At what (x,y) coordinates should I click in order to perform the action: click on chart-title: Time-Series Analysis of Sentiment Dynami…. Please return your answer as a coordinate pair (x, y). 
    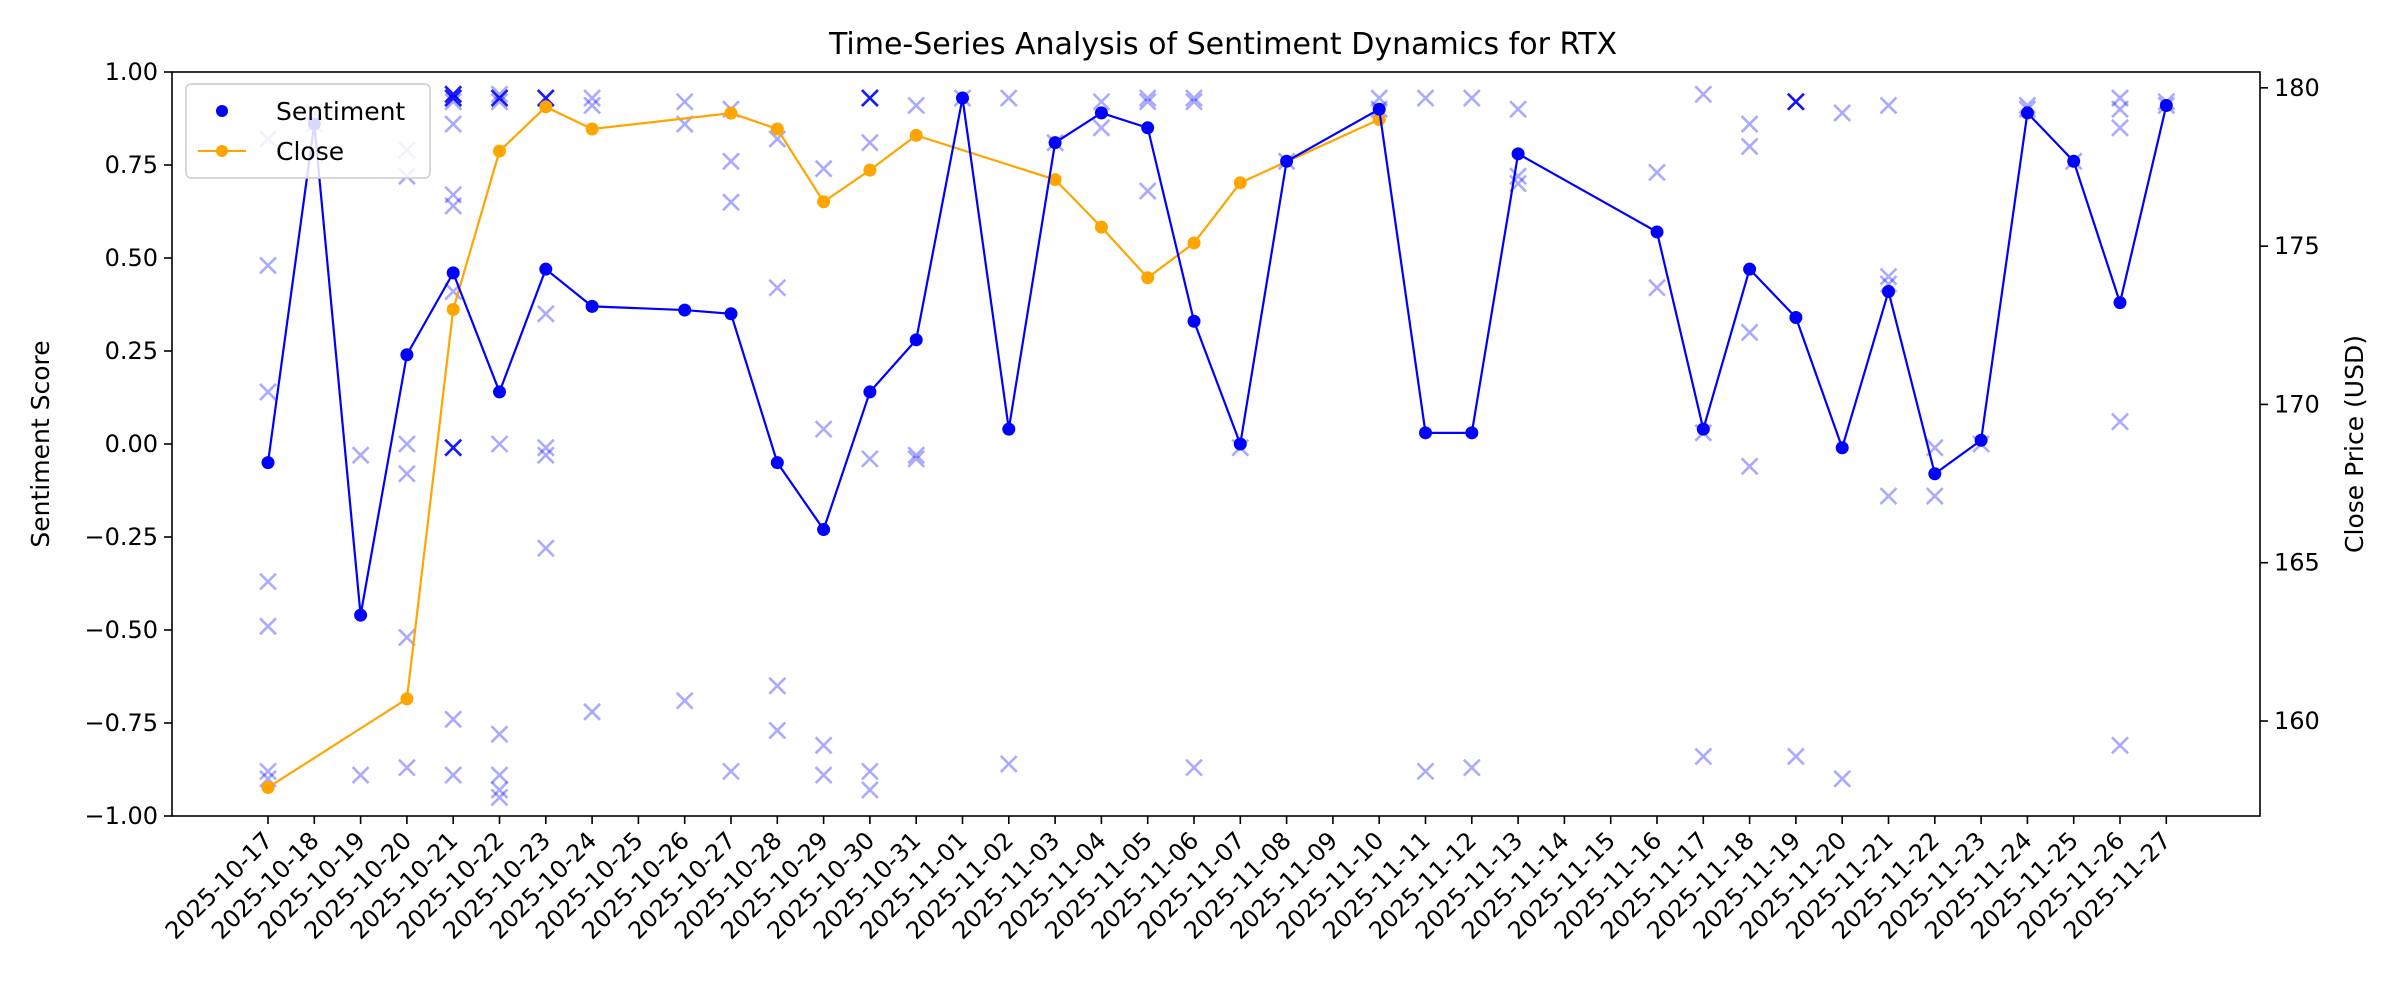
    Looking at the image, I should click on (1222, 44).